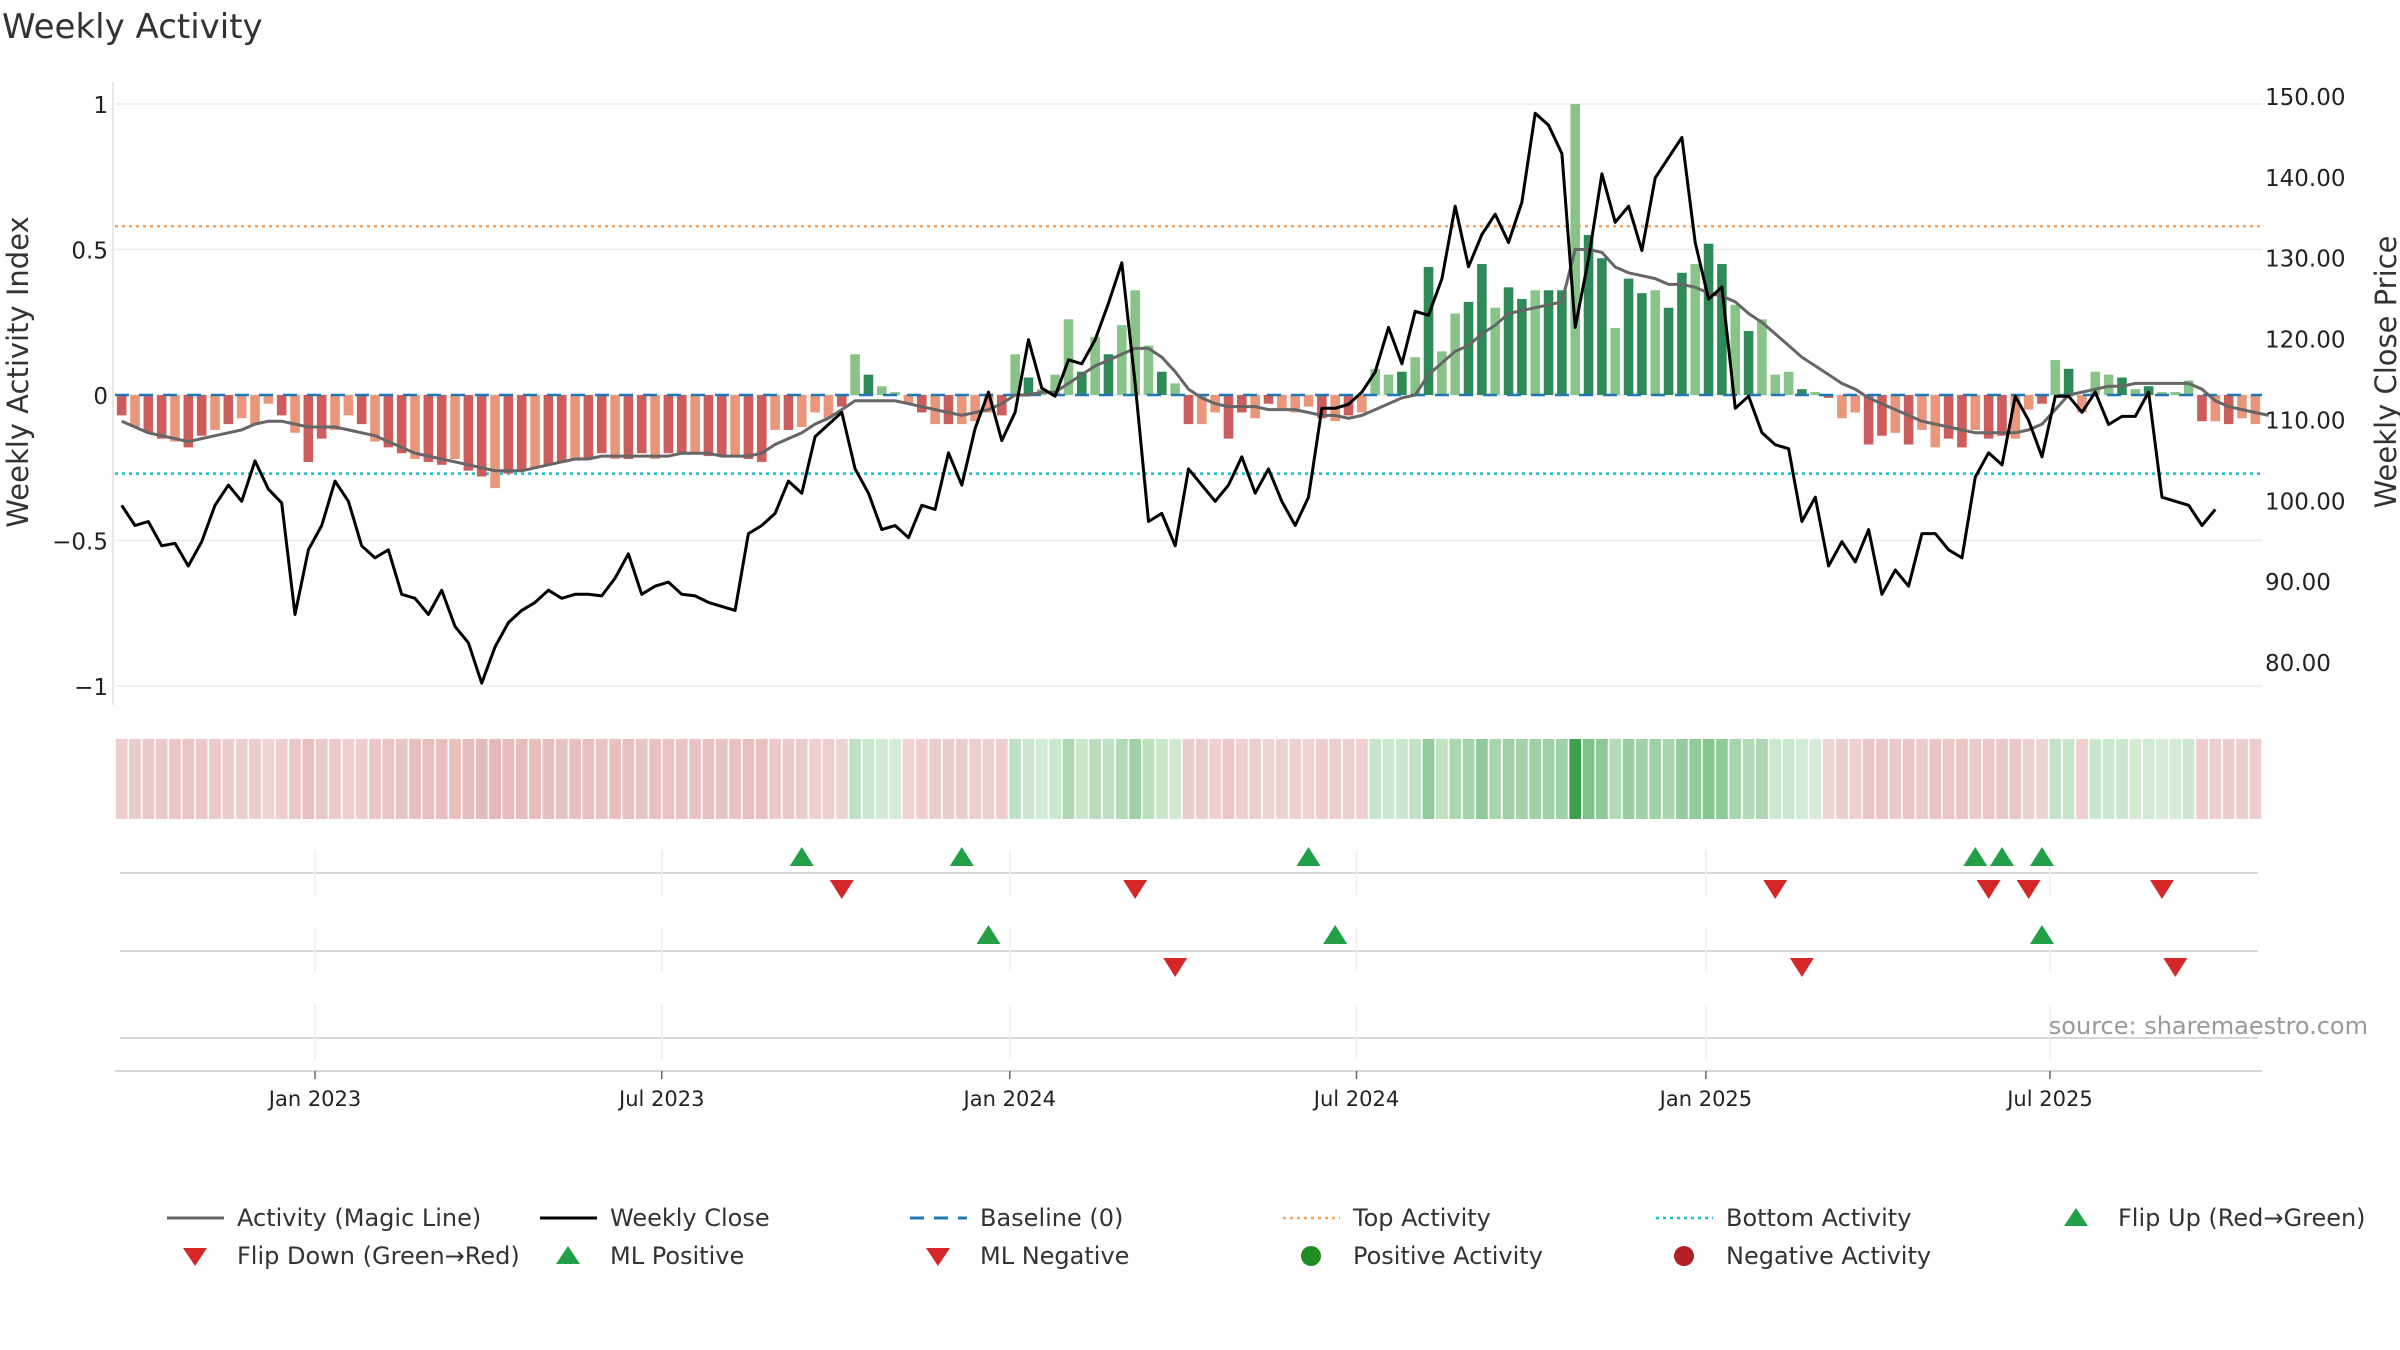  I want to click on left-tick-label: −1, so click(91, 688).